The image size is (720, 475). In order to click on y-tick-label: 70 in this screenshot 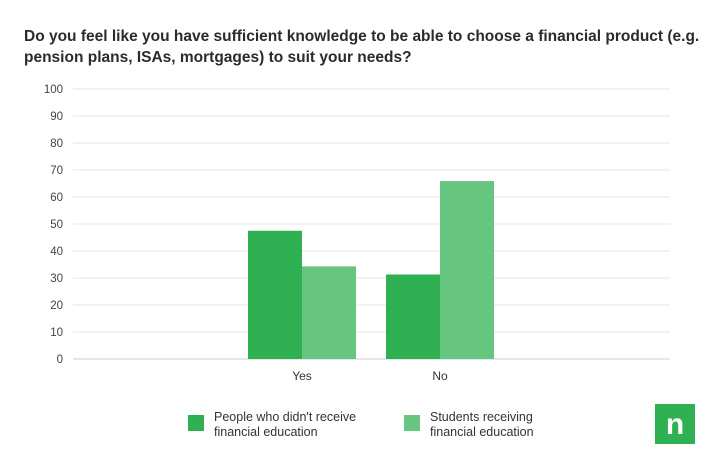, I will do `click(56, 171)`.